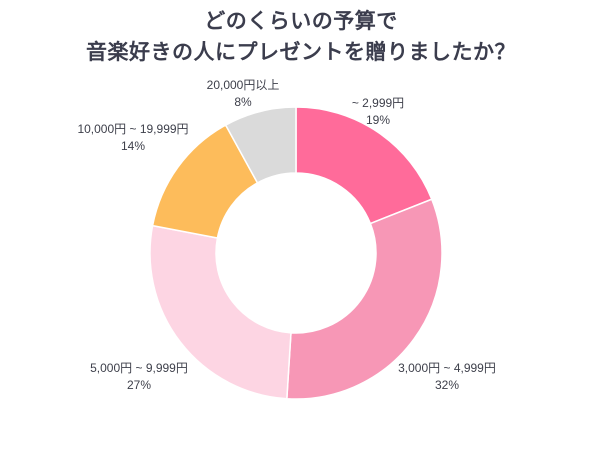 This screenshot has width=602, height=451. What do you see at coordinates (447, 385) in the screenshot?
I see `slice-value-label-2: 32%` at bounding box center [447, 385].